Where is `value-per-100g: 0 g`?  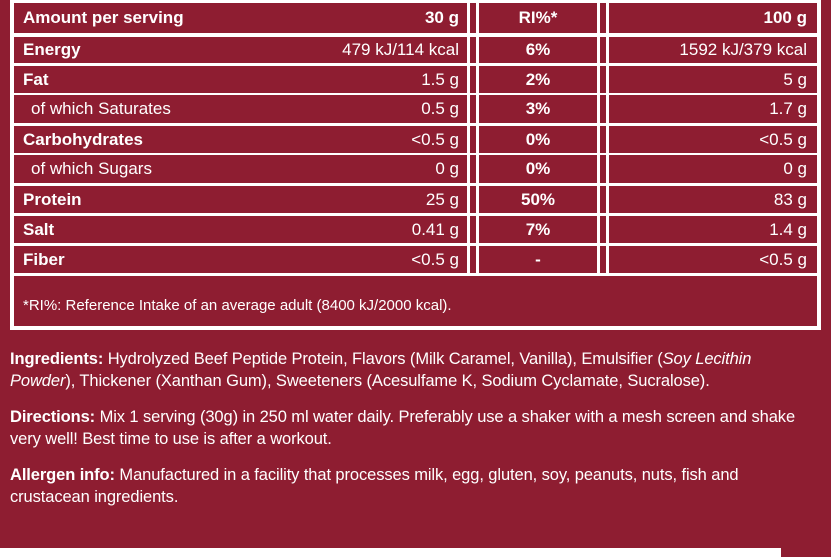
value-per-100g: 0 g is located at coordinates (795, 168).